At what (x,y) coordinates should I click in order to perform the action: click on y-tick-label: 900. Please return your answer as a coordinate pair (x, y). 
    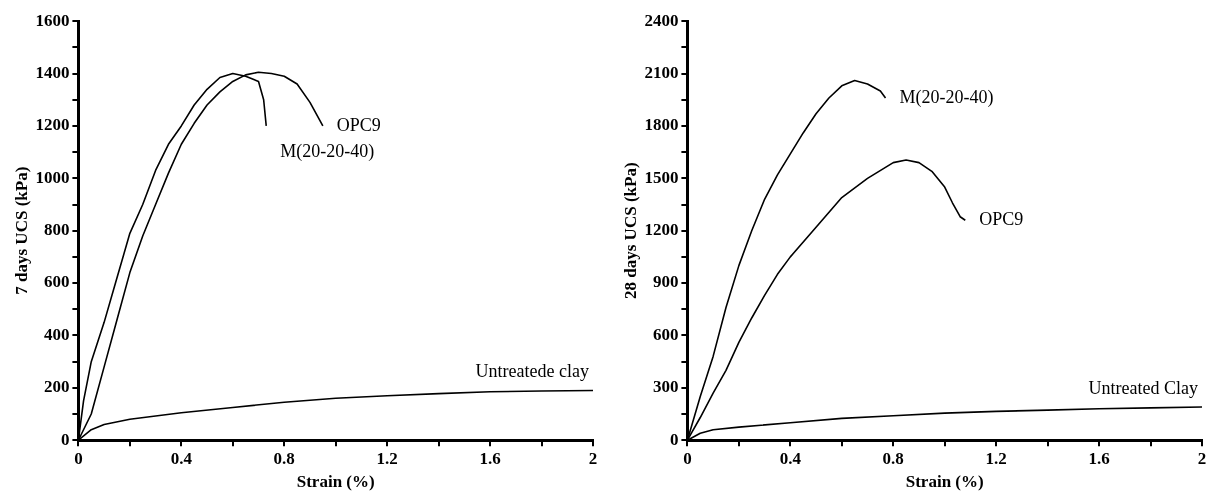
    Looking at the image, I should click on (665, 282).